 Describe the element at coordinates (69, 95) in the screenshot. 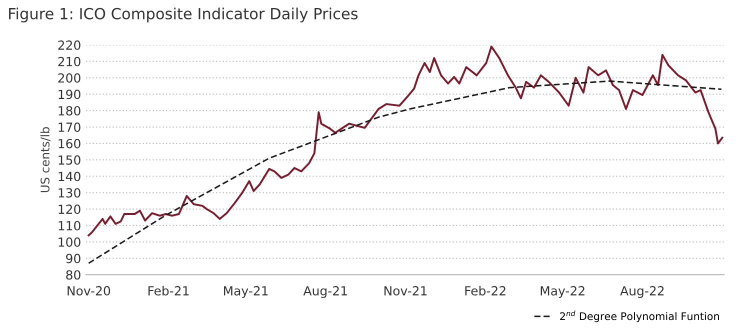

I see `y-tick-label: 190` at that location.